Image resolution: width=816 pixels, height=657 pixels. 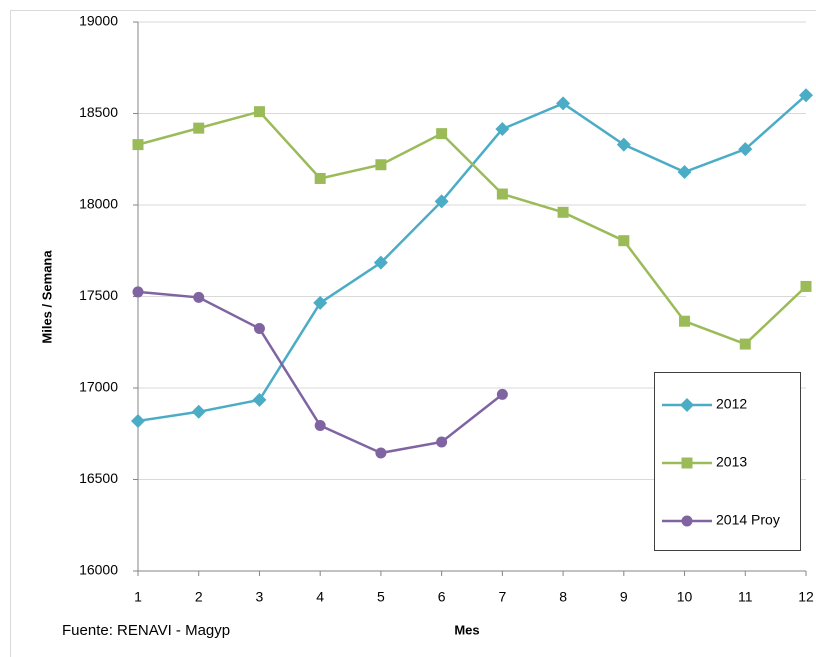 I want to click on x-axis-label: Mes, so click(x=466, y=629).